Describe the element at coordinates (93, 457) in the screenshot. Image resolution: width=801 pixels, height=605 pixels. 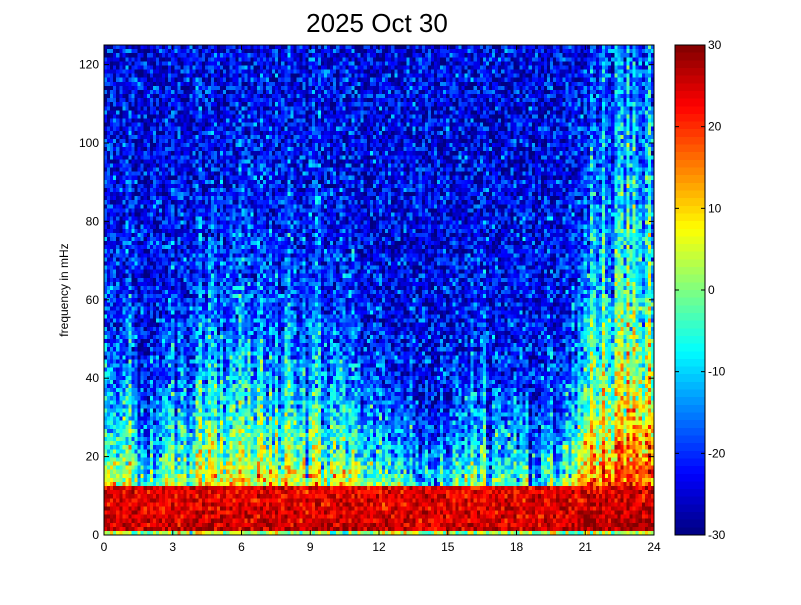
I see `y-tick-label: 20` at that location.